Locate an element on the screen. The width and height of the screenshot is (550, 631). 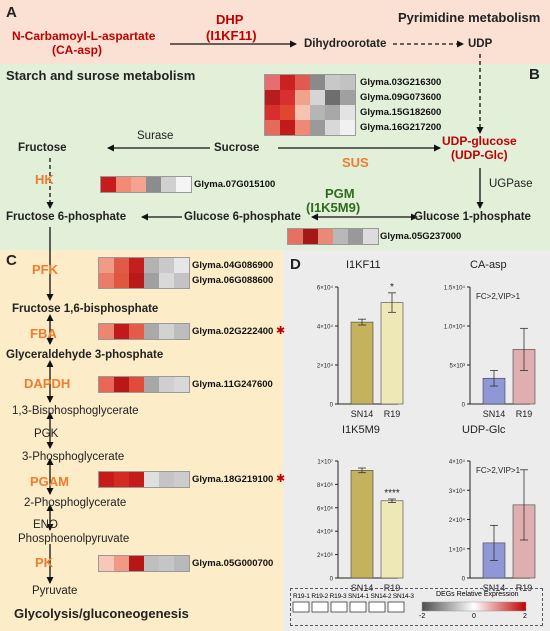
pg2: 2-Phosphoglycerate is located at coordinates (75, 503).